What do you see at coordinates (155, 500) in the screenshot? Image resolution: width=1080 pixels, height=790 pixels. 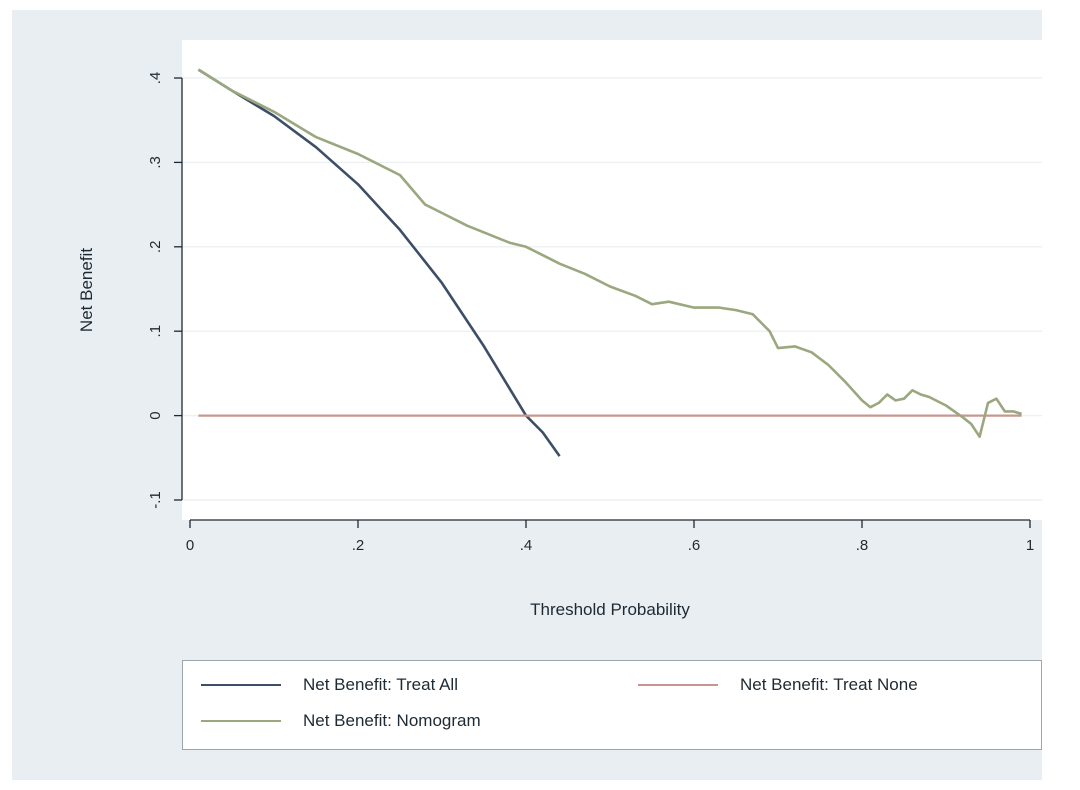 I see `y-tick-label-0: -.1` at bounding box center [155, 500].